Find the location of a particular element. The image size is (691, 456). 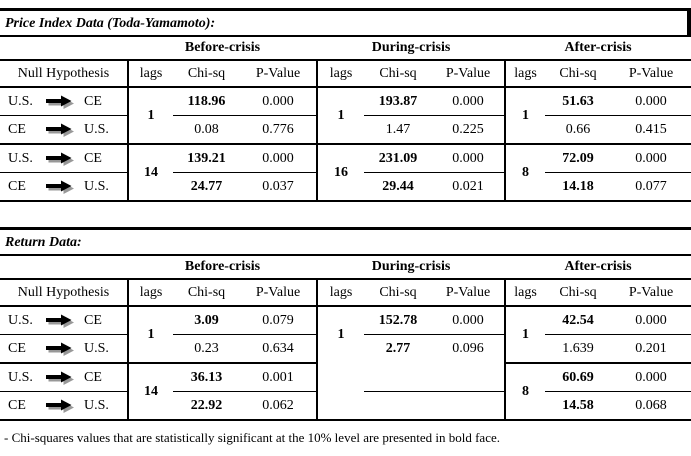

chisq-cell: 118.96 is located at coordinates (206, 101).